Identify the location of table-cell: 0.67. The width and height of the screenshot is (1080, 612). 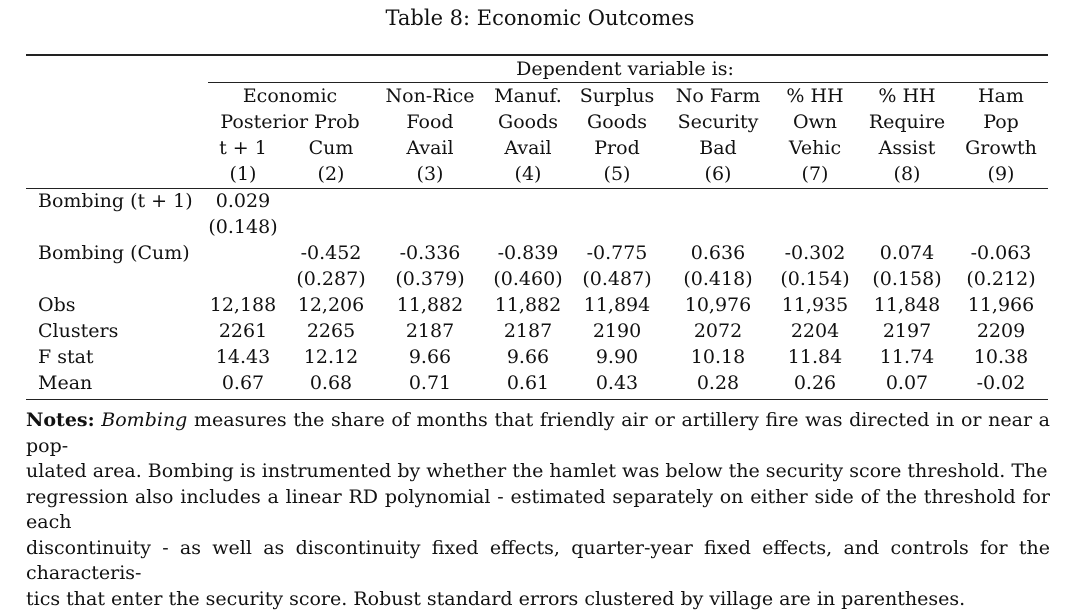
(243, 383).